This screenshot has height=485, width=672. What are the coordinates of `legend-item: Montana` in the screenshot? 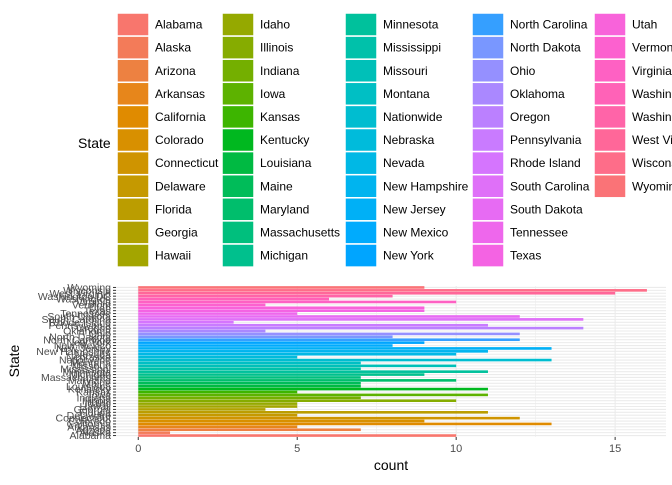 It's located at (387, 94).